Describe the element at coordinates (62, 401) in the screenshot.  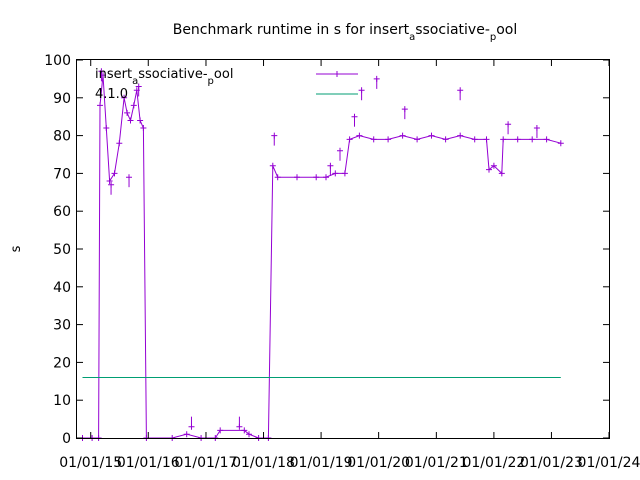
I see `y-tick-label-10: 10` at that location.